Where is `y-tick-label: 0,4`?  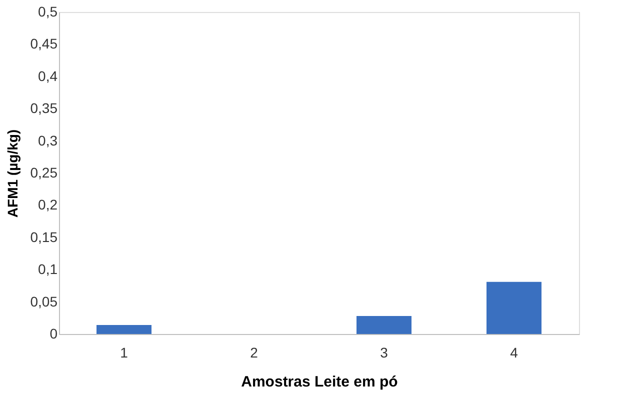 y-tick-label: 0,4 is located at coordinates (48, 76).